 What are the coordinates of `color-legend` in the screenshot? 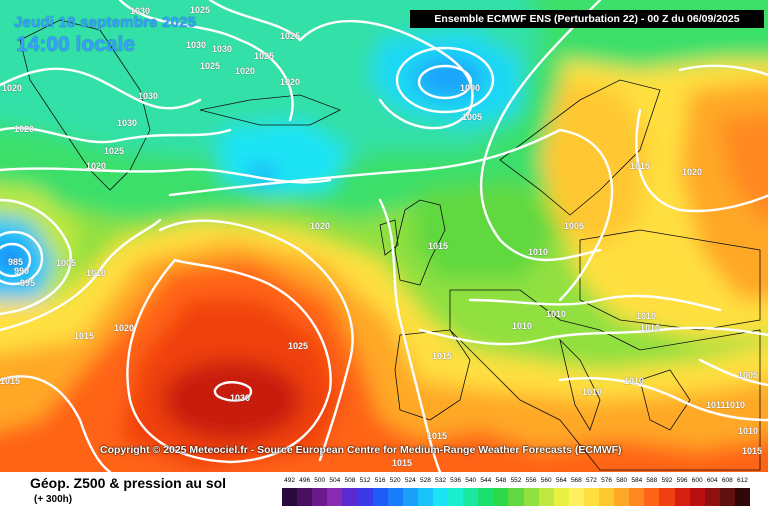 It's located at (516, 497).